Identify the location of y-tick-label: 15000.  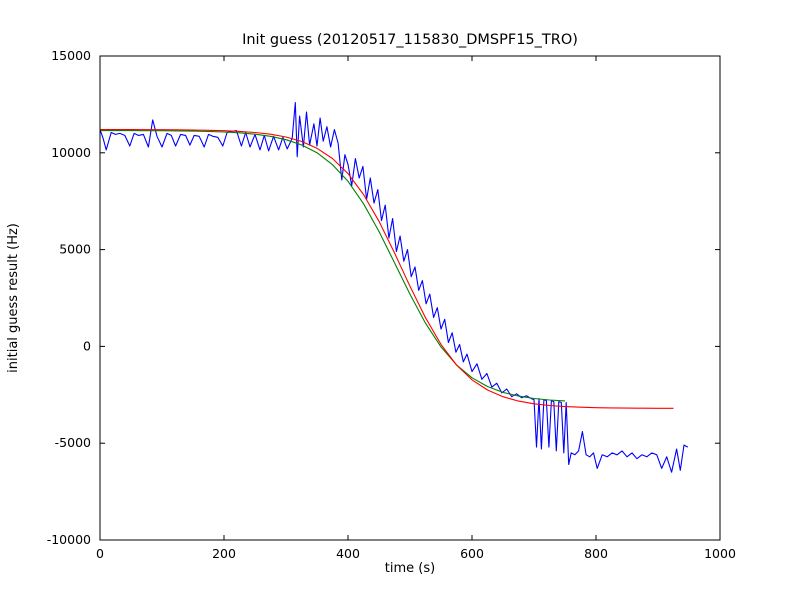
(71, 55).